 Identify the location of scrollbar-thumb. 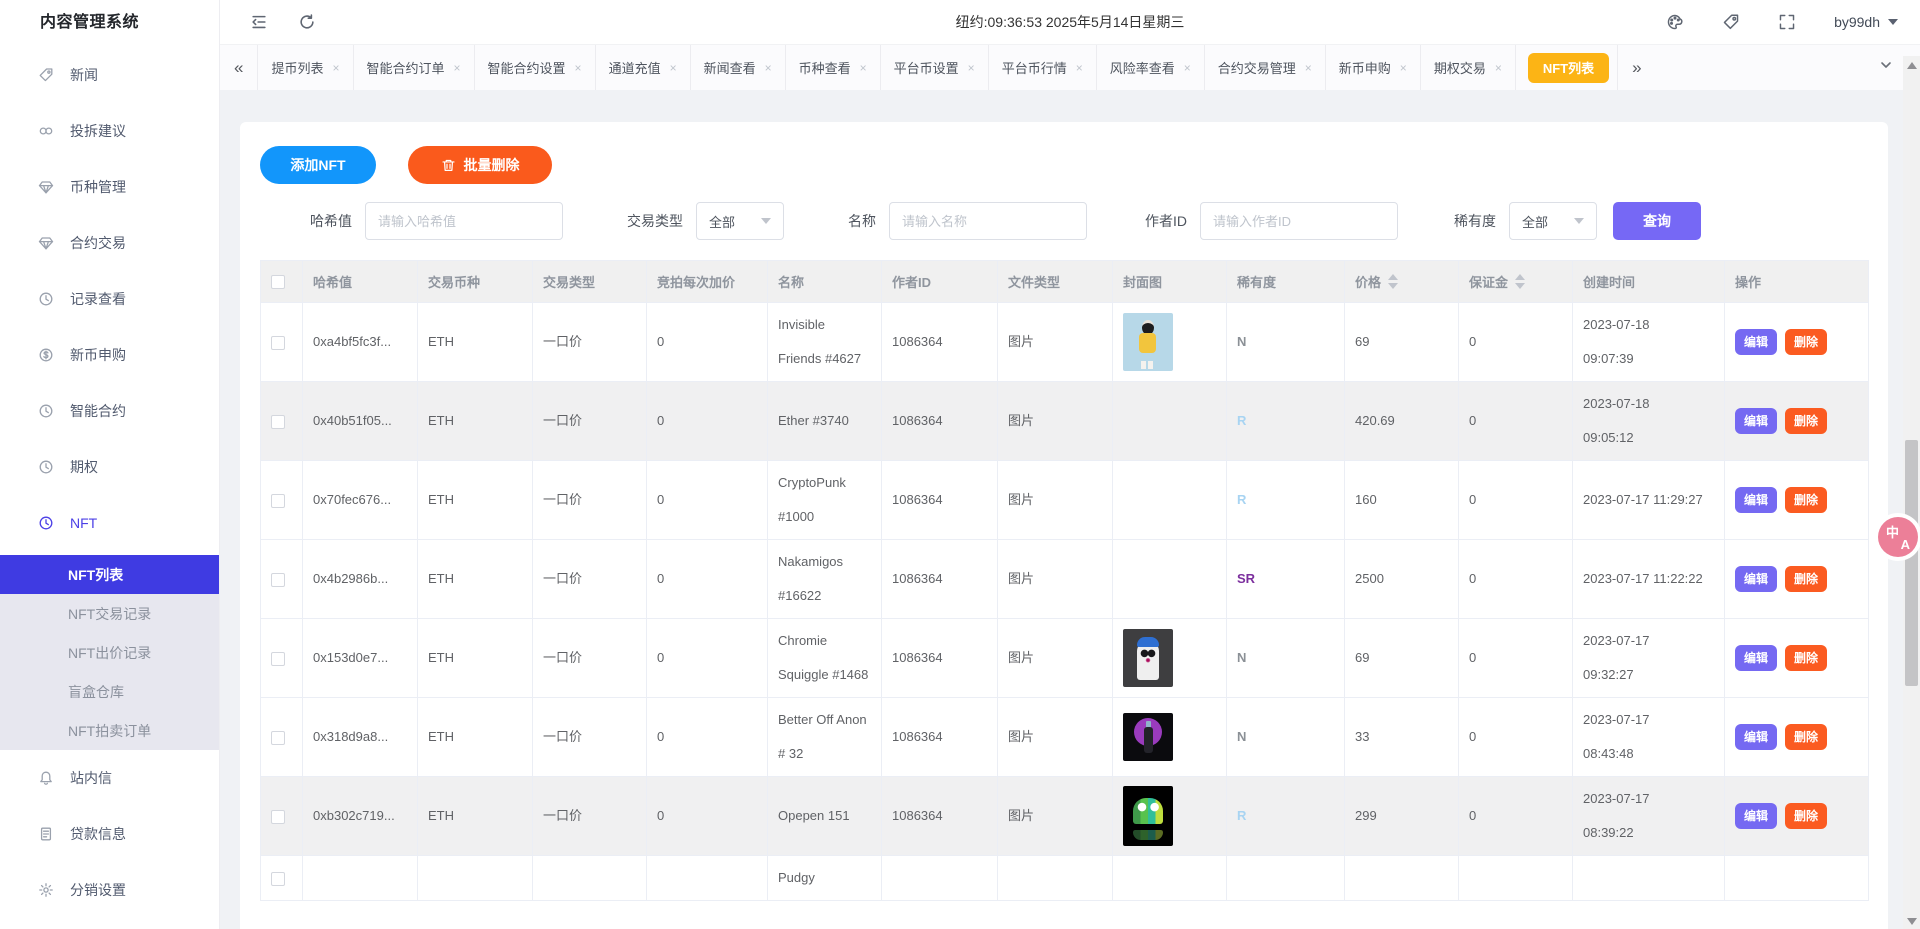
(1911, 563).